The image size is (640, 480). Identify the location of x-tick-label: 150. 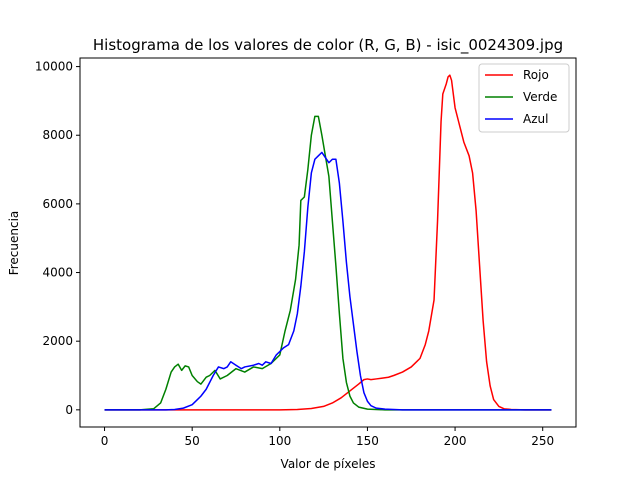
(367, 441).